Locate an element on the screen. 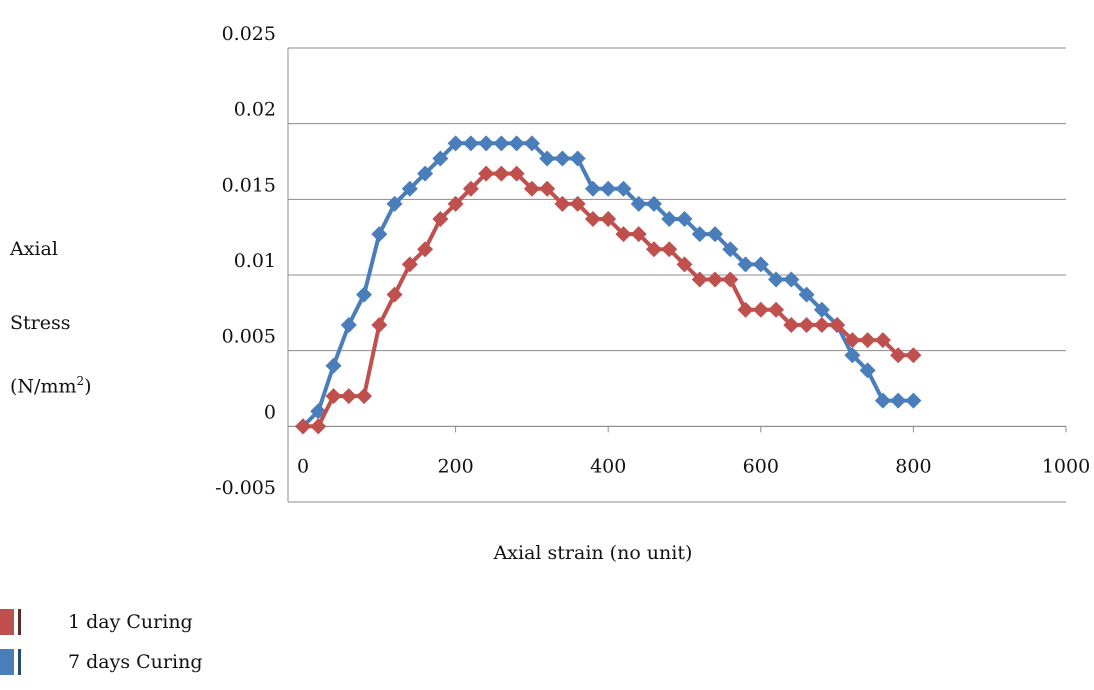 This screenshot has width=1094, height=690. x-tick-label: 0 is located at coordinates (303, 466).